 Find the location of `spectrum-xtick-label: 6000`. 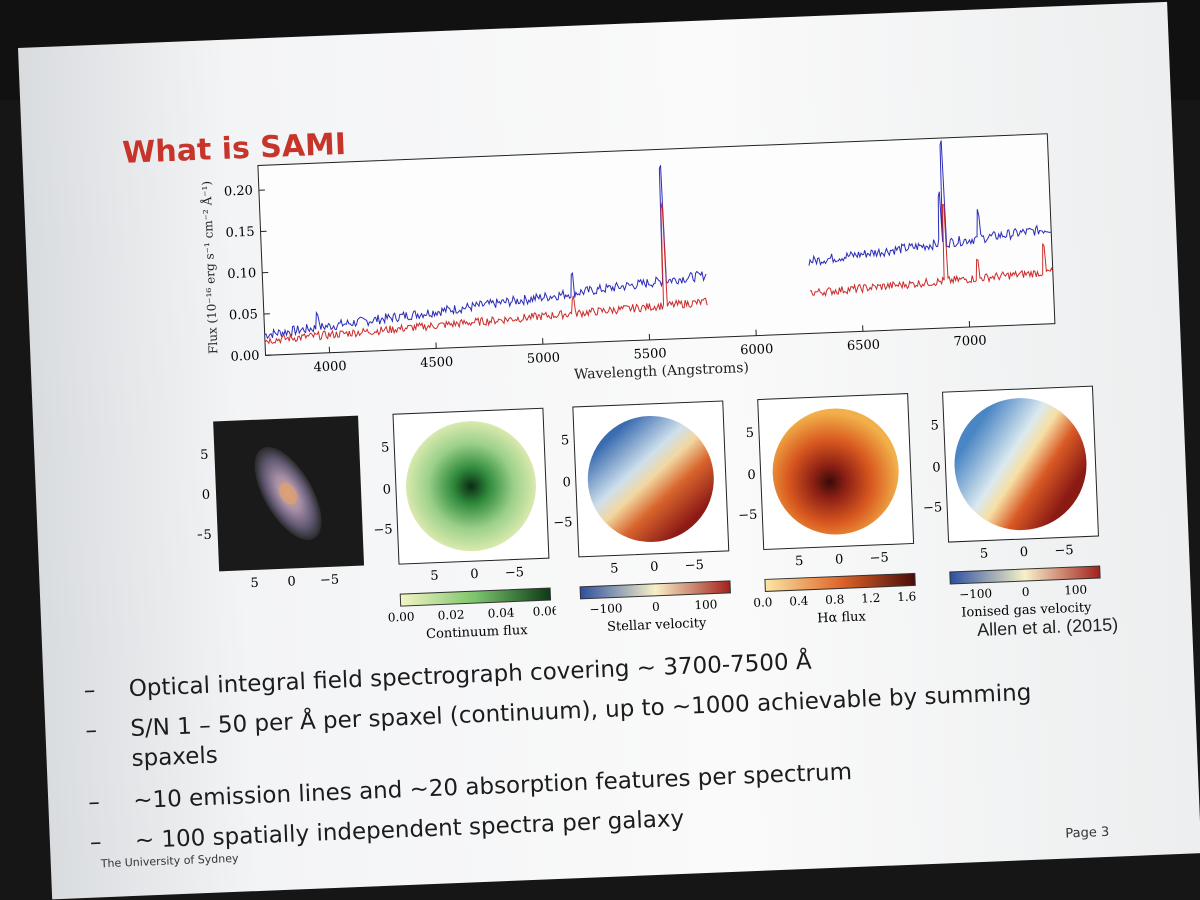

spectrum-xtick-label: 6000 is located at coordinates (757, 350).